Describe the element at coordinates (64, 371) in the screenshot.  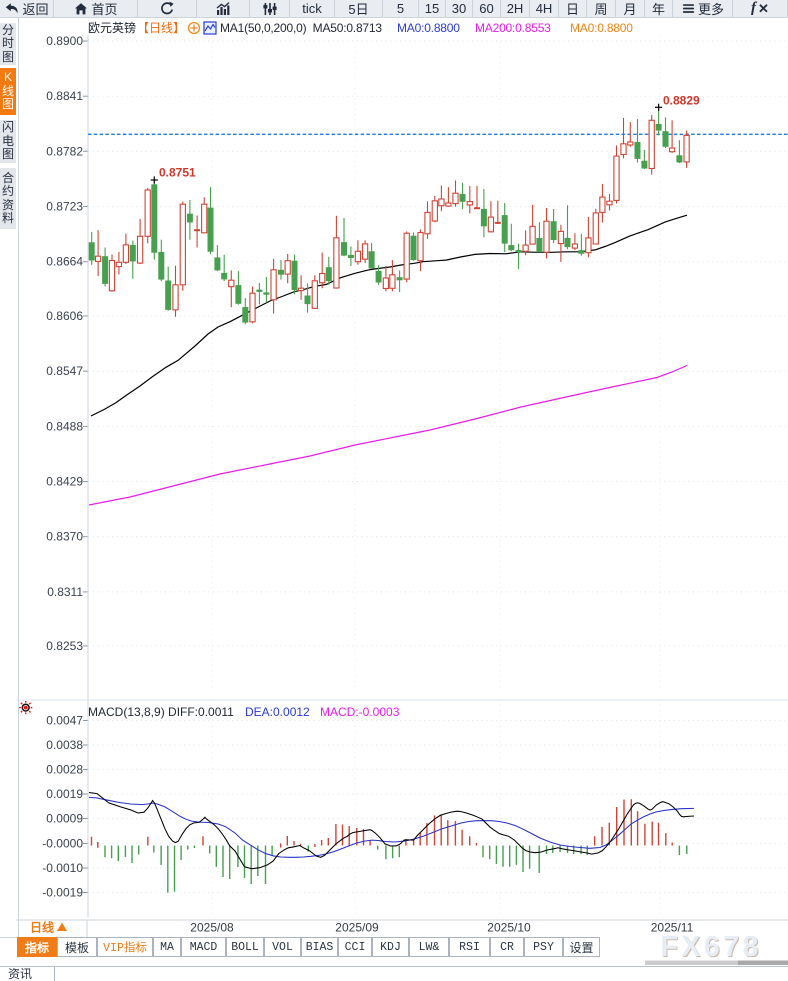
I see `svg-text: 0.8547` at that location.